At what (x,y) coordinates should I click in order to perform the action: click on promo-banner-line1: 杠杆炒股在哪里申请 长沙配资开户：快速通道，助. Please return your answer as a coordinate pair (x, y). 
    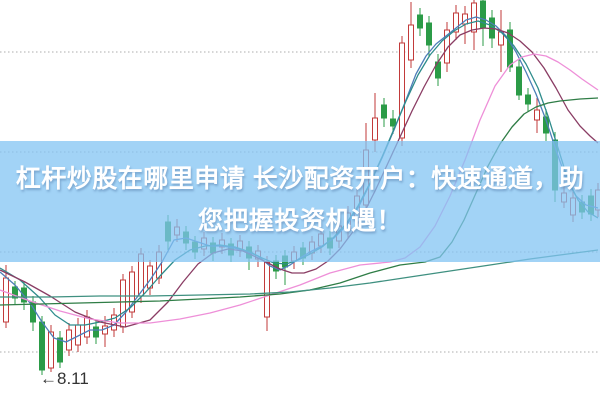
    Looking at the image, I should click on (300, 179).